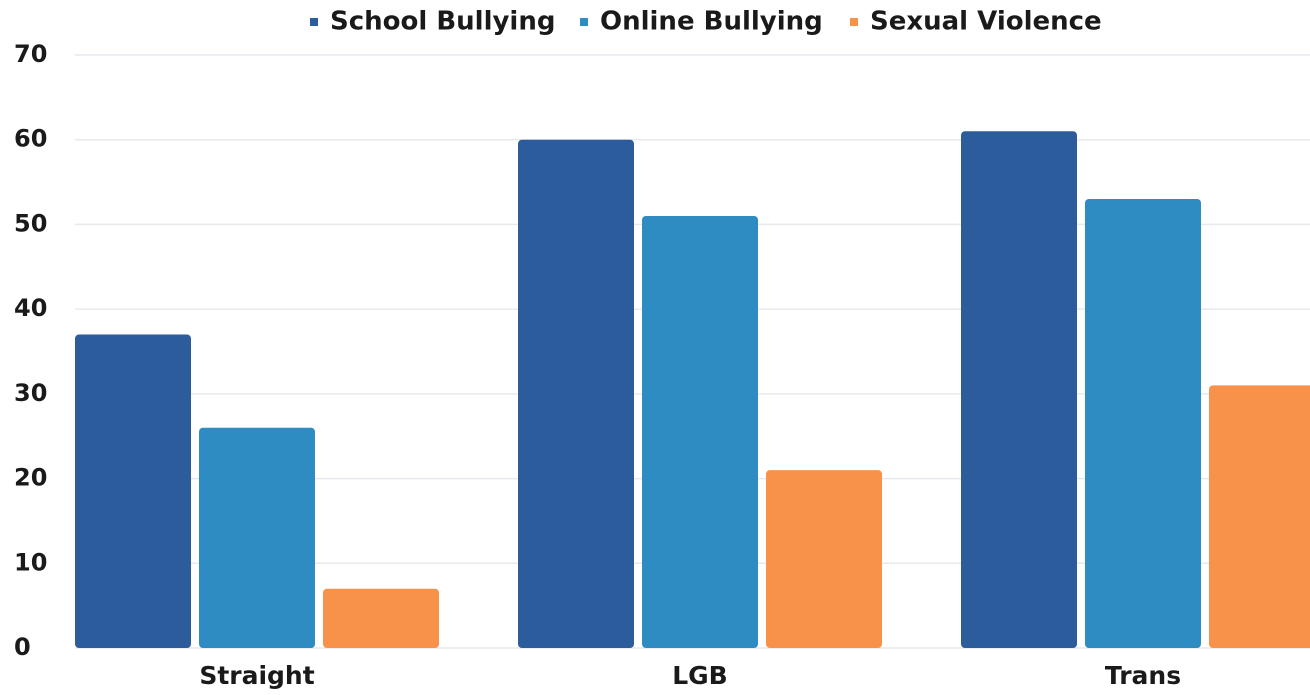 The image size is (1310, 695). Describe the element at coordinates (30, 478) in the screenshot. I see `y-tick-label: 20` at that location.